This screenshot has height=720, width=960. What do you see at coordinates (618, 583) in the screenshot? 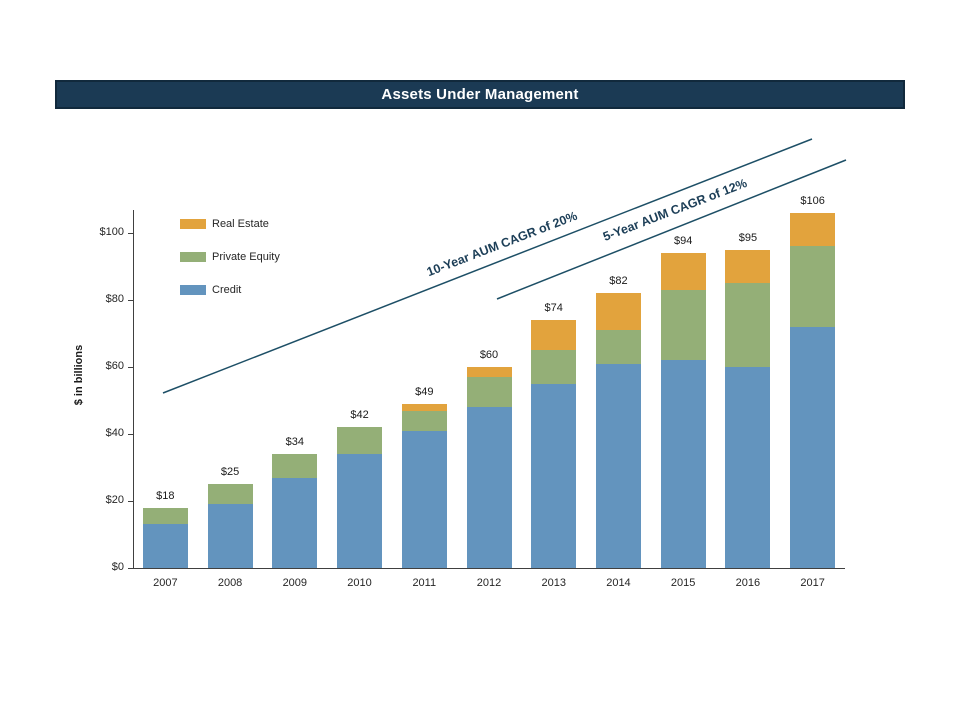
I see `x-axis-label: 2014` at bounding box center [618, 583].